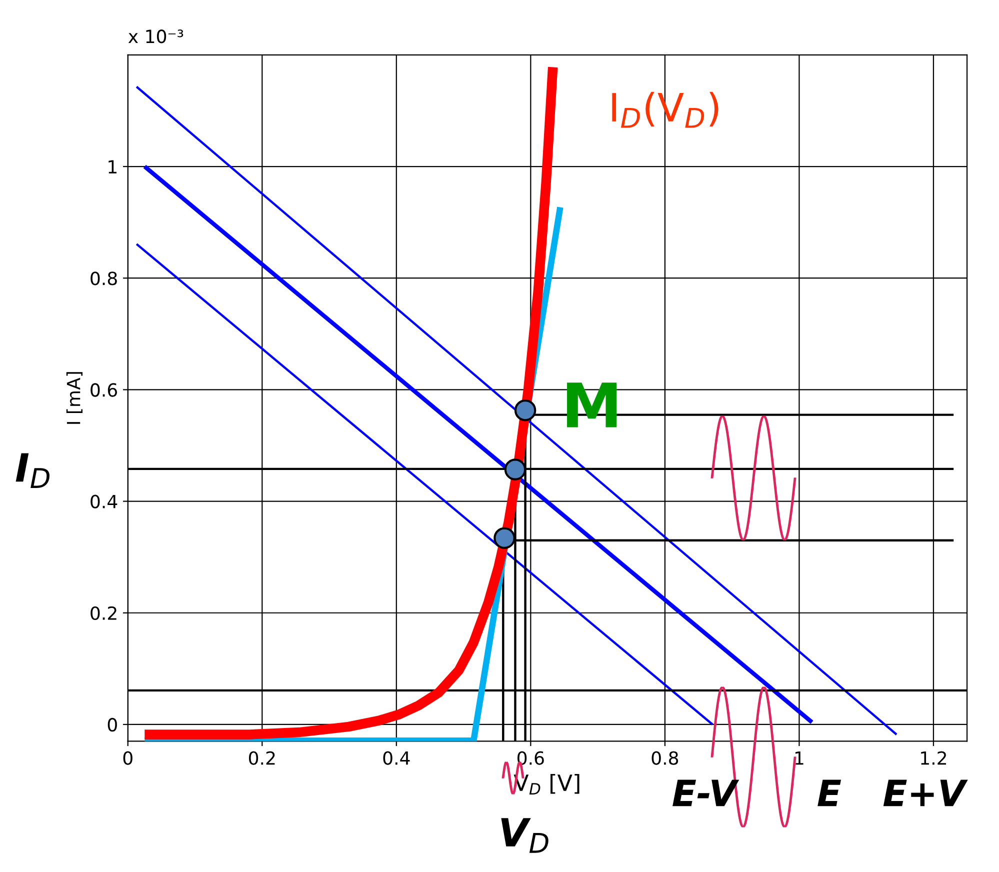  Describe the element at coordinates (156, 37) in the screenshot. I see `text: x 10⁻³` at that location.